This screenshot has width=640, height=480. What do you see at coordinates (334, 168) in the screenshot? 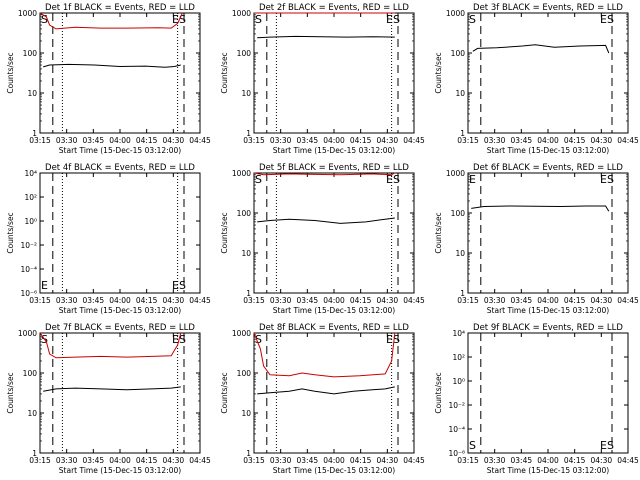
I see `panel-title: Det 5f BLACK = Events, RED = LLD` at bounding box center [334, 168].